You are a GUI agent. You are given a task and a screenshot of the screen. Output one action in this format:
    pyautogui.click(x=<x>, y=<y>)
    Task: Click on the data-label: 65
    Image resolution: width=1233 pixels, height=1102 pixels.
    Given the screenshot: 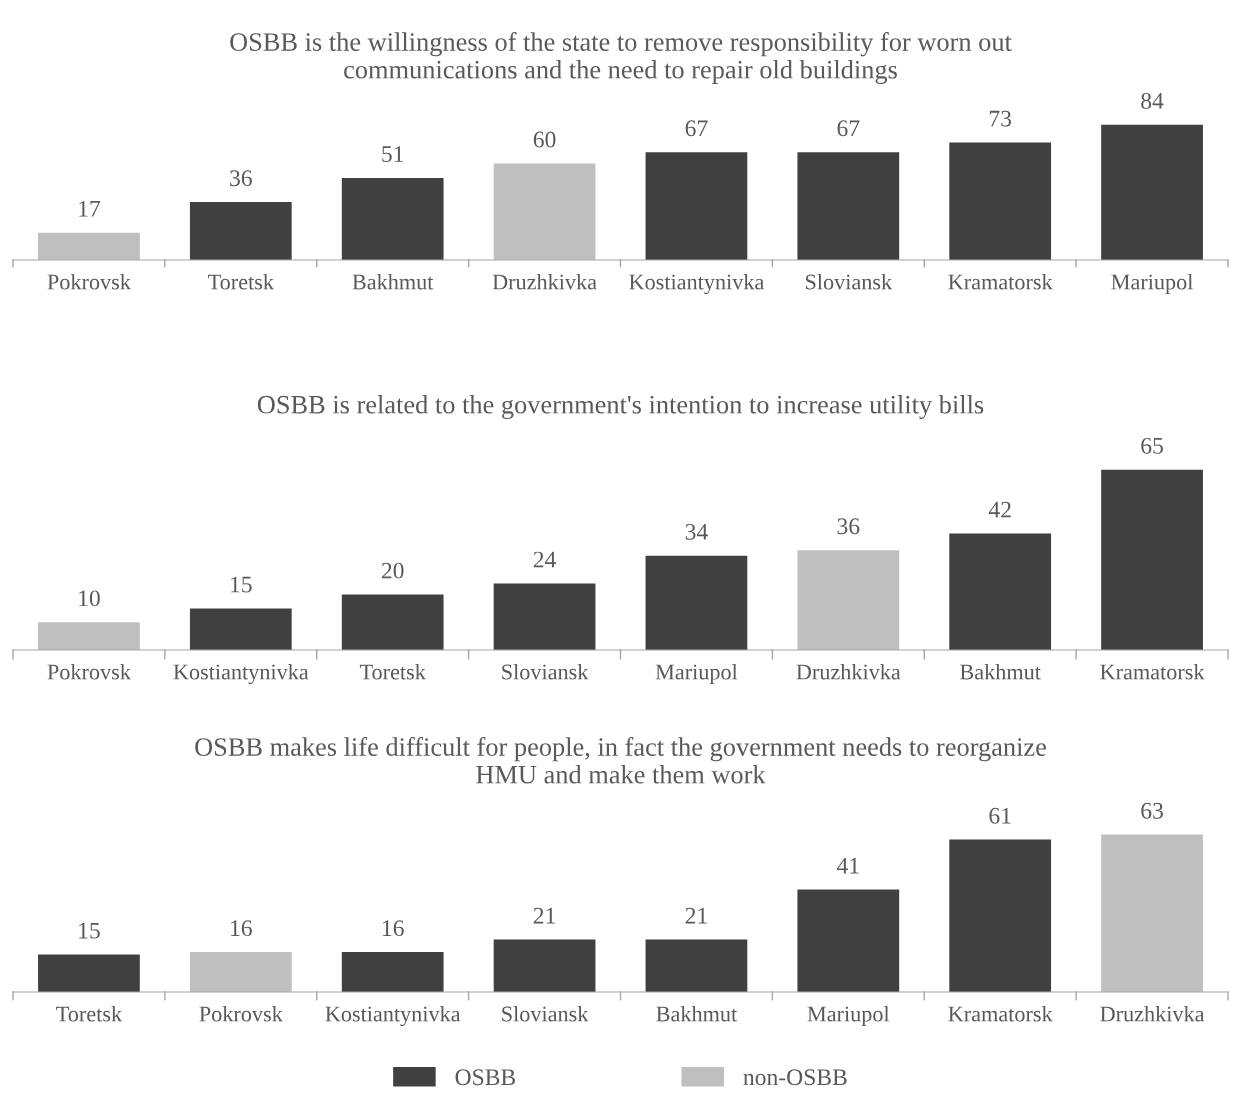 What is the action you would take?
    pyautogui.click(x=1152, y=445)
    